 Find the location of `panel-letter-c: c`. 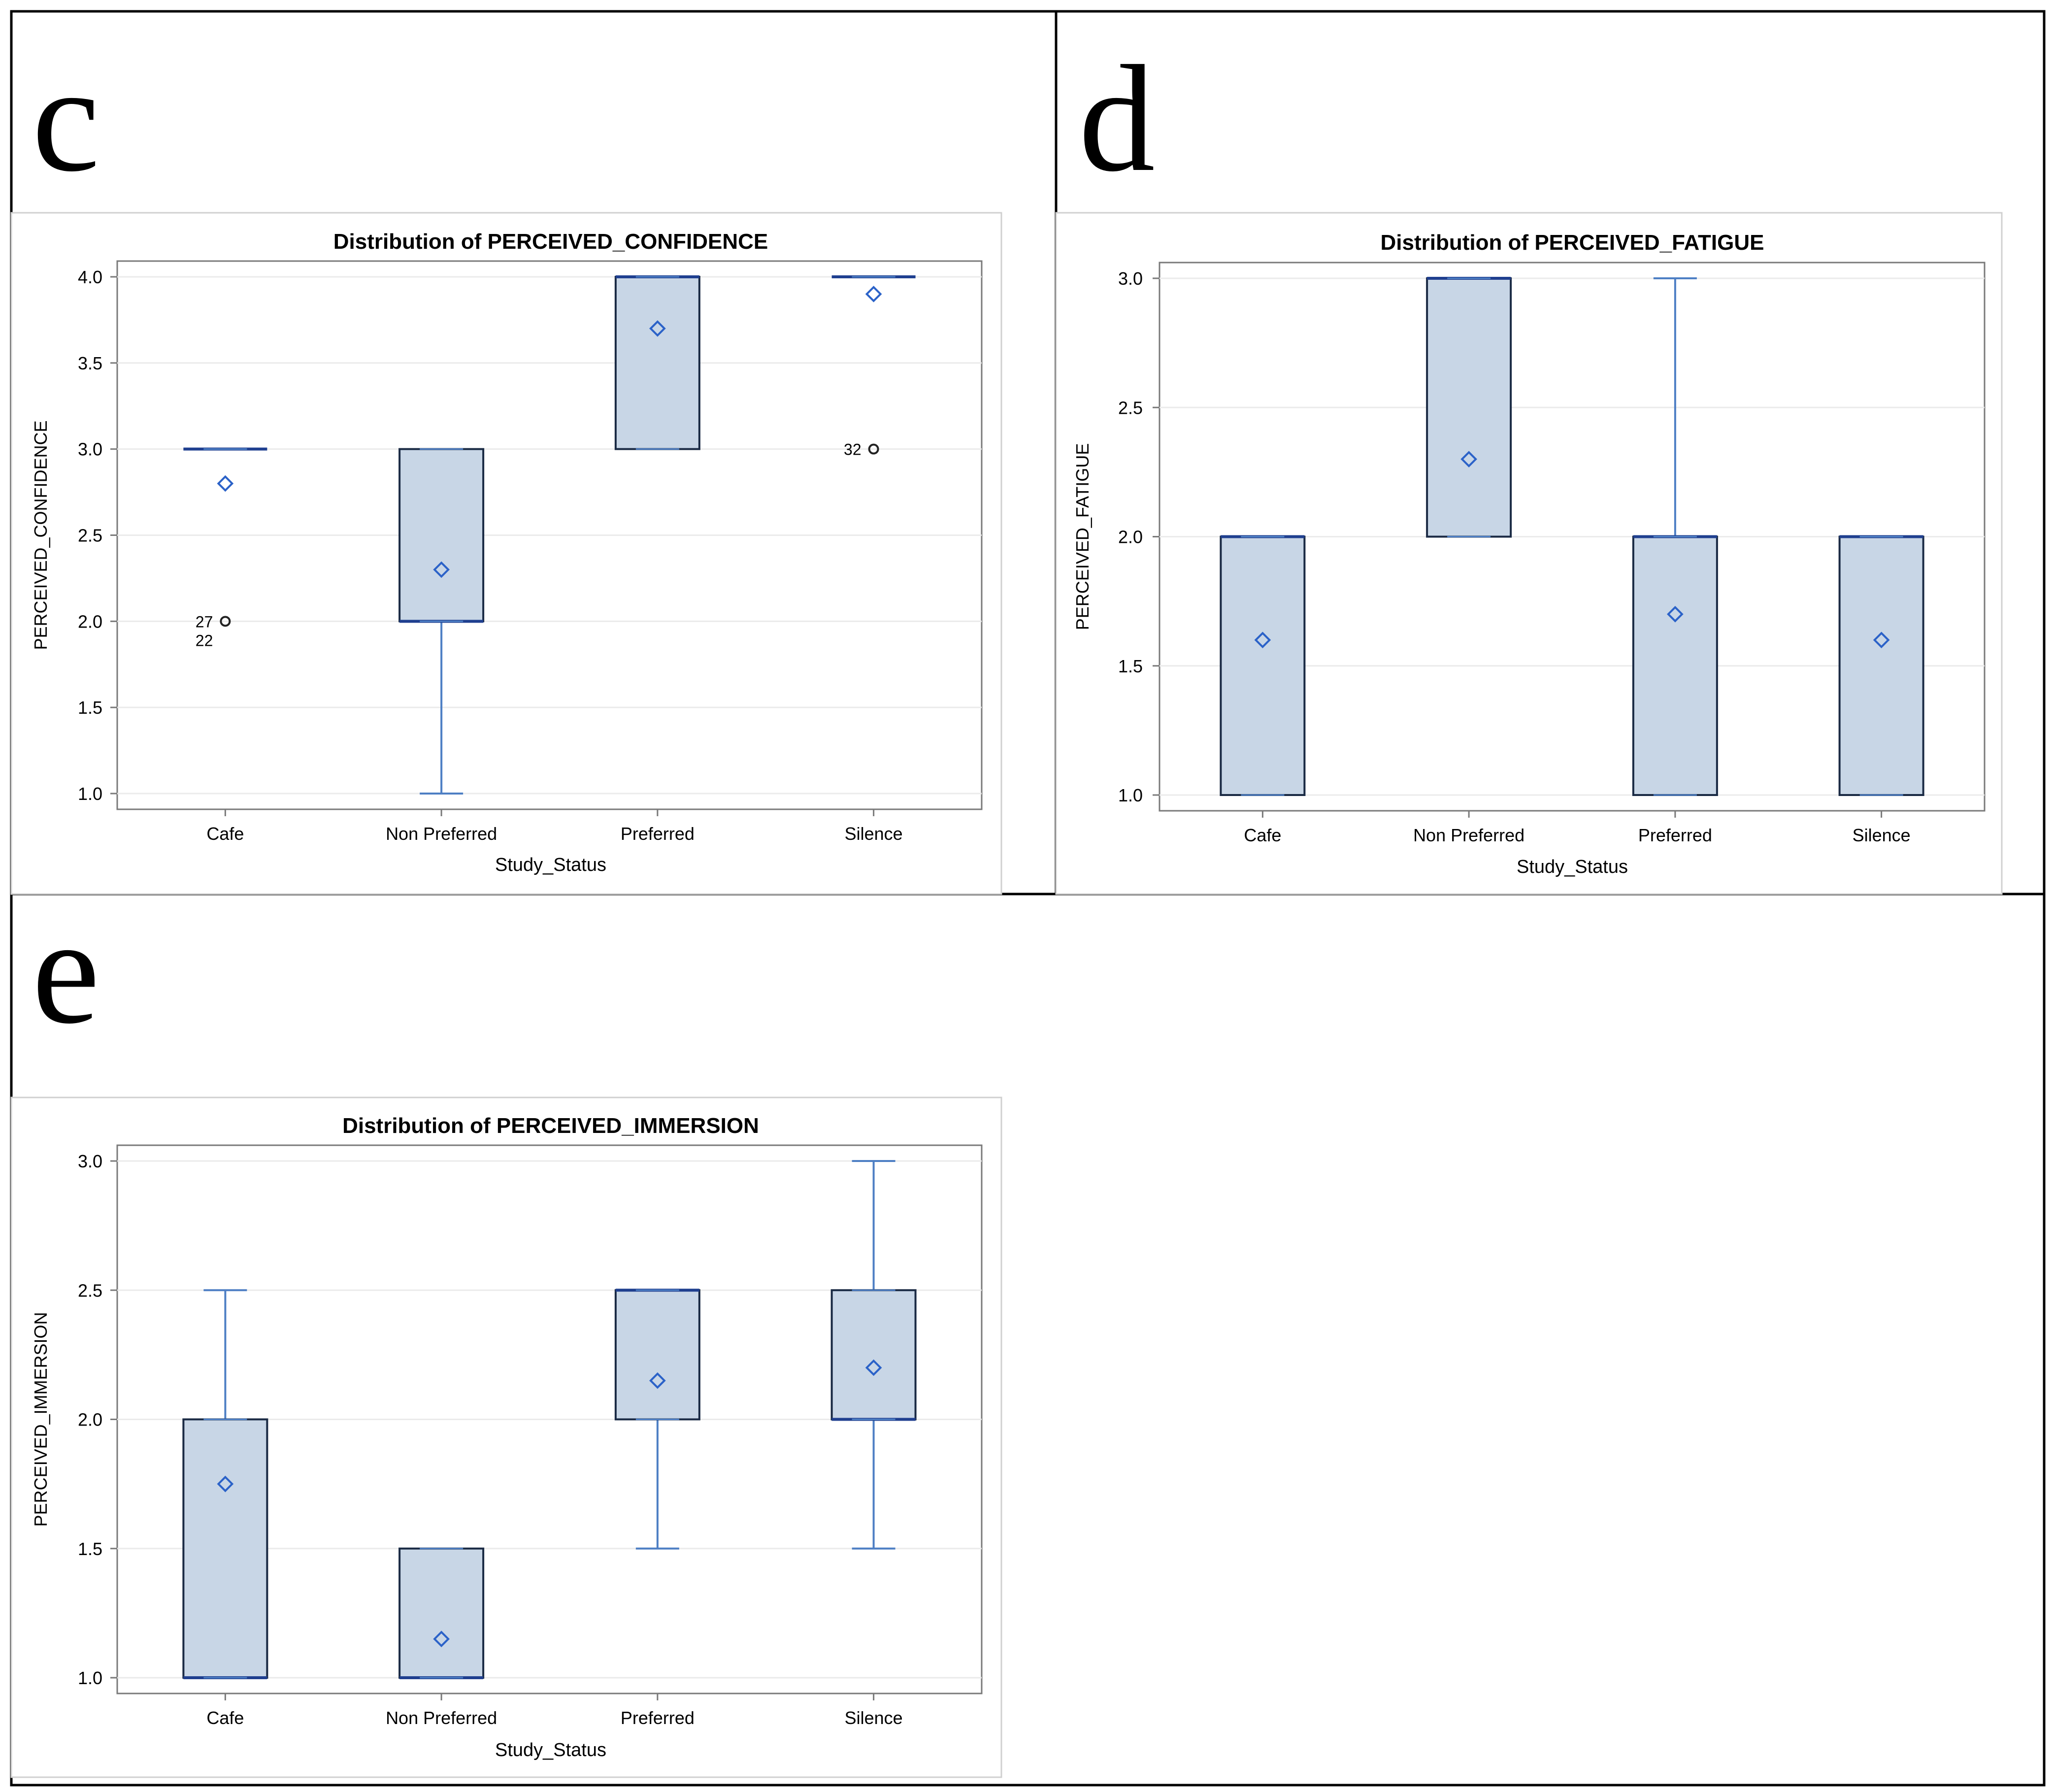

panel-letter-c: c is located at coordinates (66, 118).